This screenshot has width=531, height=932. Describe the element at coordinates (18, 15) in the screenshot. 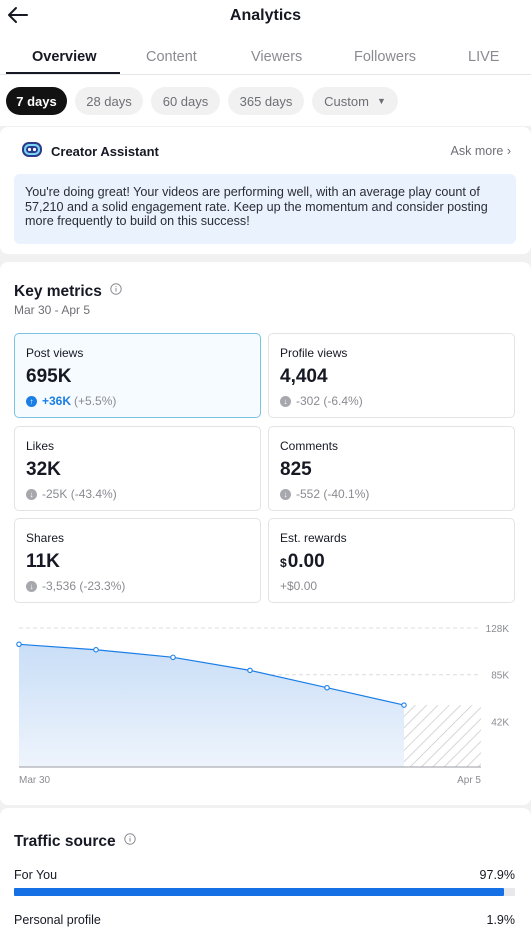

I see `back-arrow-icon` at that location.